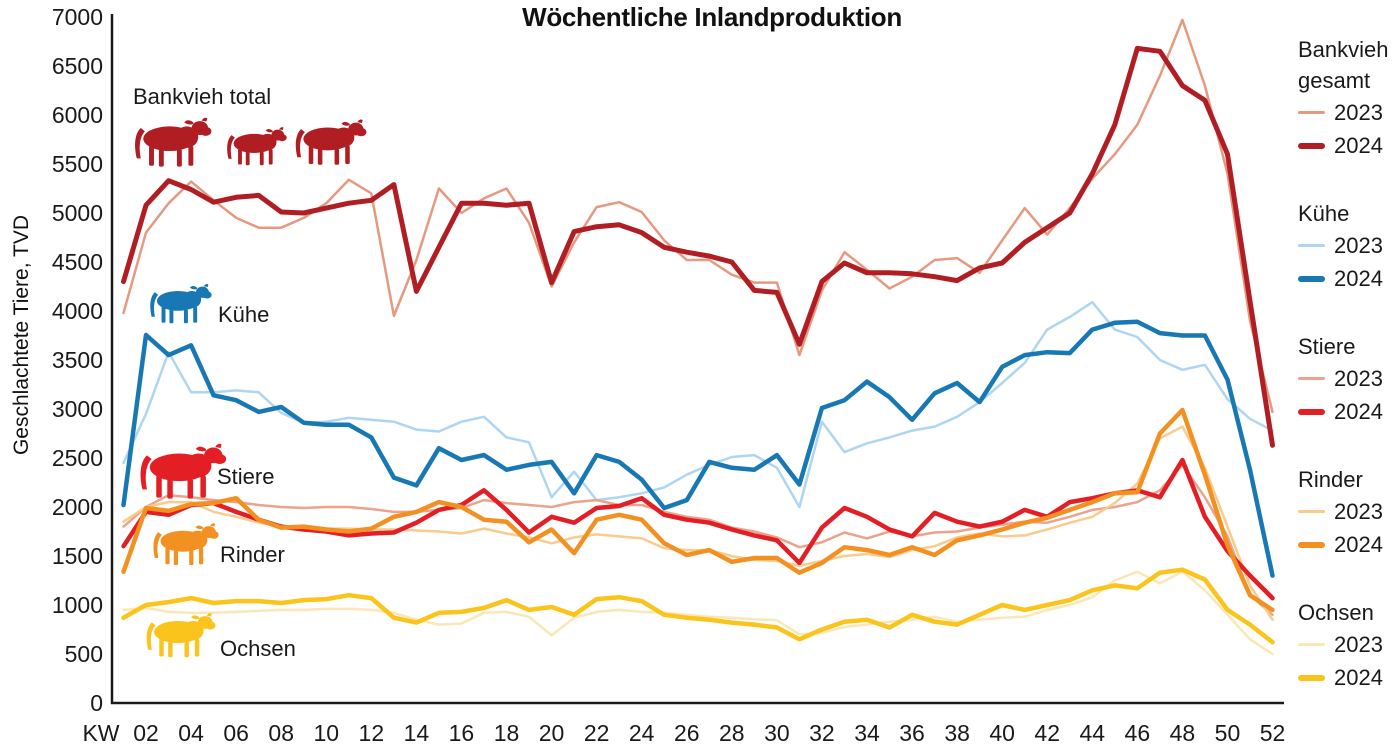  I want to click on y-tick-label: 500, so click(84, 654).